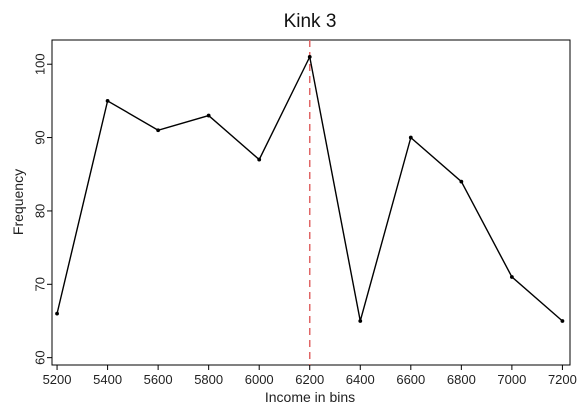 This screenshot has width=581, height=407. Describe the element at coordinates (57, 379) in the screenshot. I see `x-tick-label: 5200` at that location.